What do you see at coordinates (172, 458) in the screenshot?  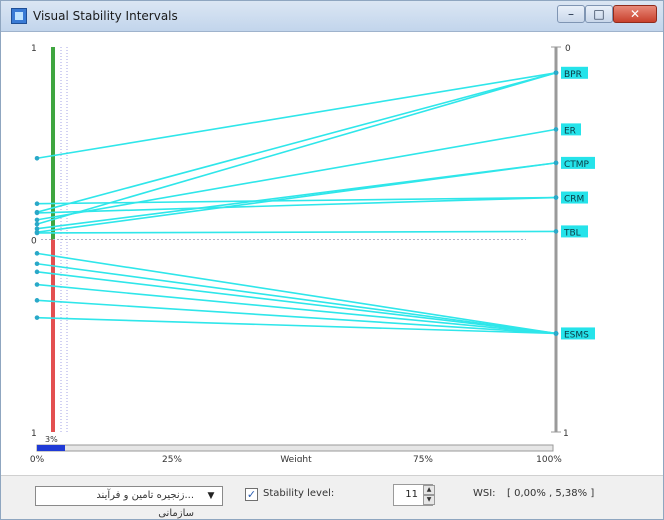 I see `x-tick-label-1: 25%` at bounding box center [172, 458].